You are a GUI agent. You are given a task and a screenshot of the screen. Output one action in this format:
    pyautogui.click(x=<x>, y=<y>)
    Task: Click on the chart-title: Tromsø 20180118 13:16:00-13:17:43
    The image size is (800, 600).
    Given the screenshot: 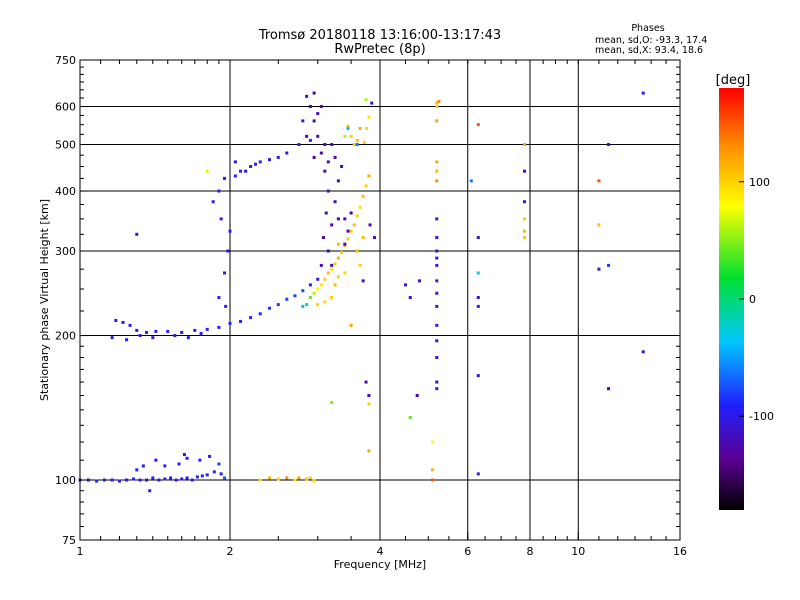 What is the action you would take?
    pyautogui.click(x=379, y=35)
    